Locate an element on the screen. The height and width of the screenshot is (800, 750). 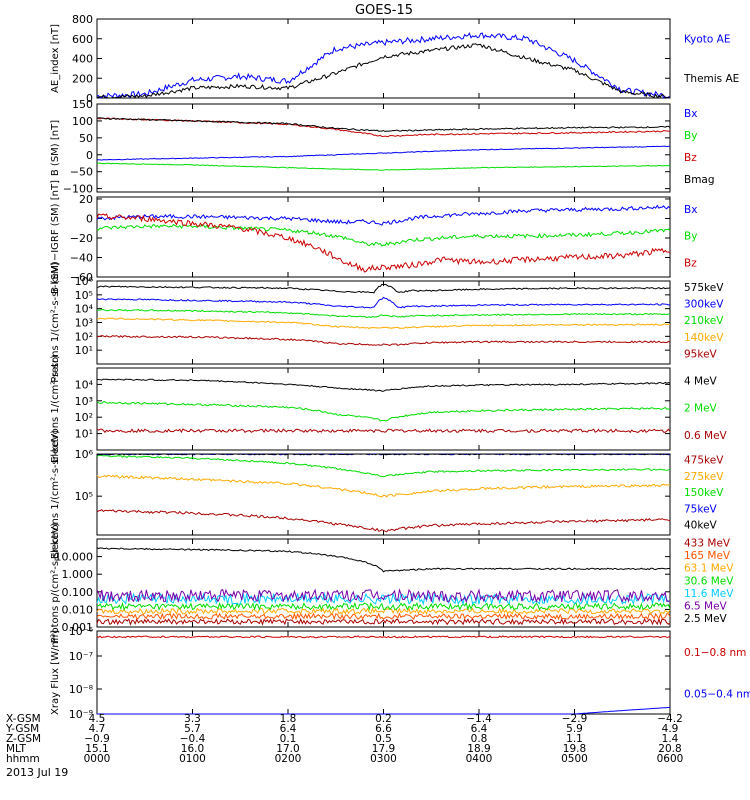
y-tick-label: 1.000 is located at coordinates (78, 574).